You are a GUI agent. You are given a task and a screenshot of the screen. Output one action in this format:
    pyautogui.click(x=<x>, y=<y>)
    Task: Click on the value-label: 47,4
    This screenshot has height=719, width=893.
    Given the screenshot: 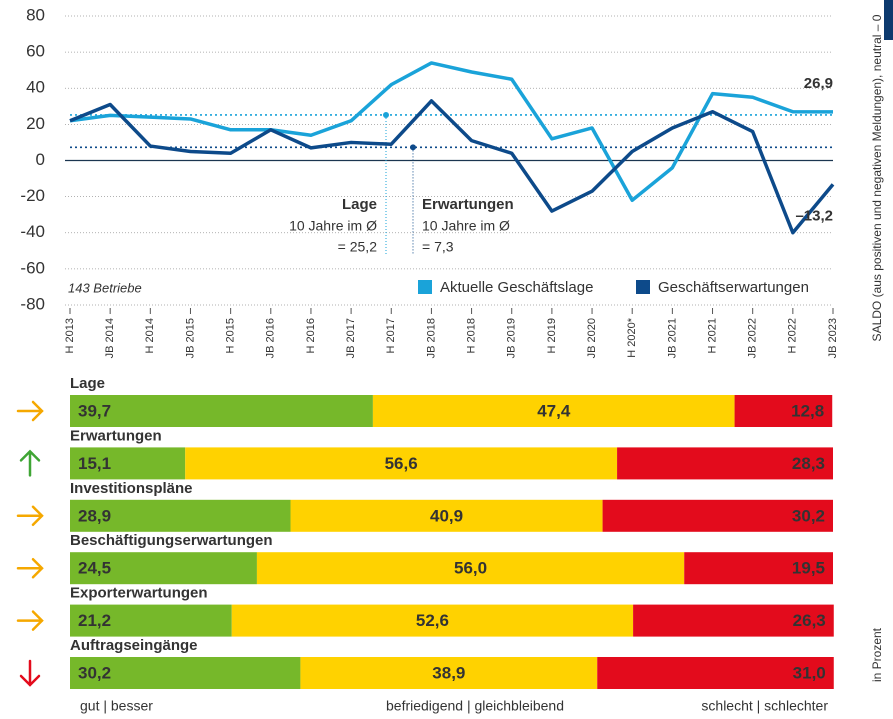 What is the action you would take?
    pyautogui.click(x=554, y=410)
    